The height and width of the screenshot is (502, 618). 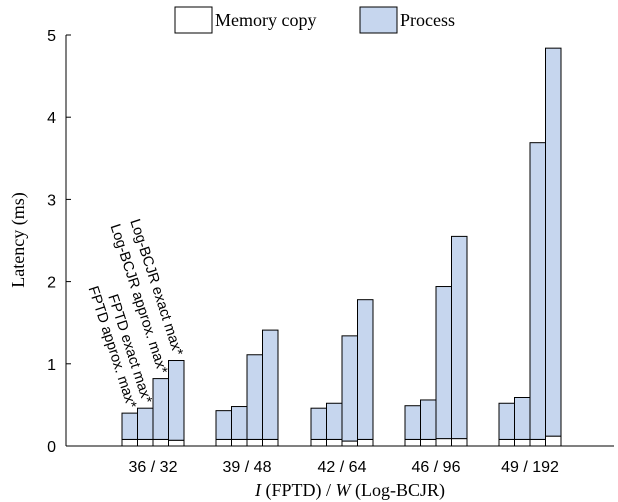 What do you see at coordinates (59, 242) in the screenshot?
I see `y-ticks-group: 0 1 2 3 4 5` at bounding box center [59, 242].